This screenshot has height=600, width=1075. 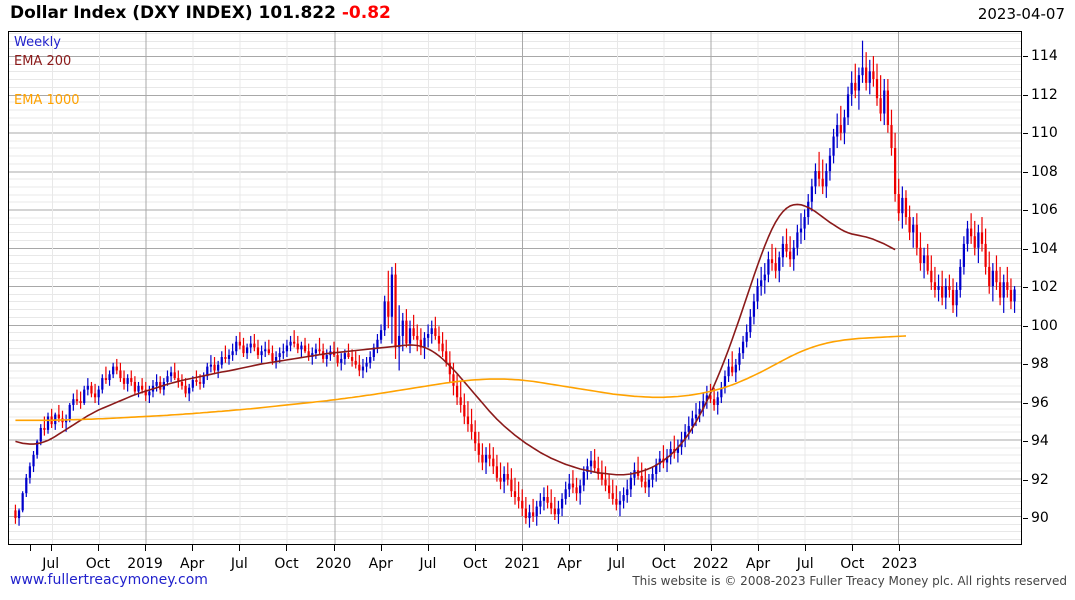 I want to click on x-axis-label: 2019, so click(x=145, y=564).